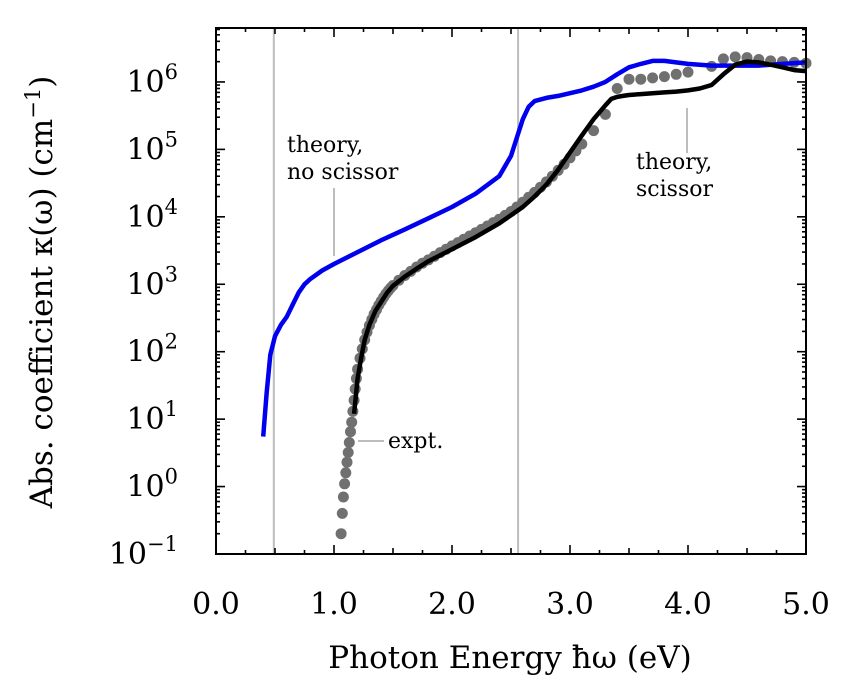  Describe the element at coordinates (570, 604) in the screenshot. I see `x-tick-label: 3.0` at that location.